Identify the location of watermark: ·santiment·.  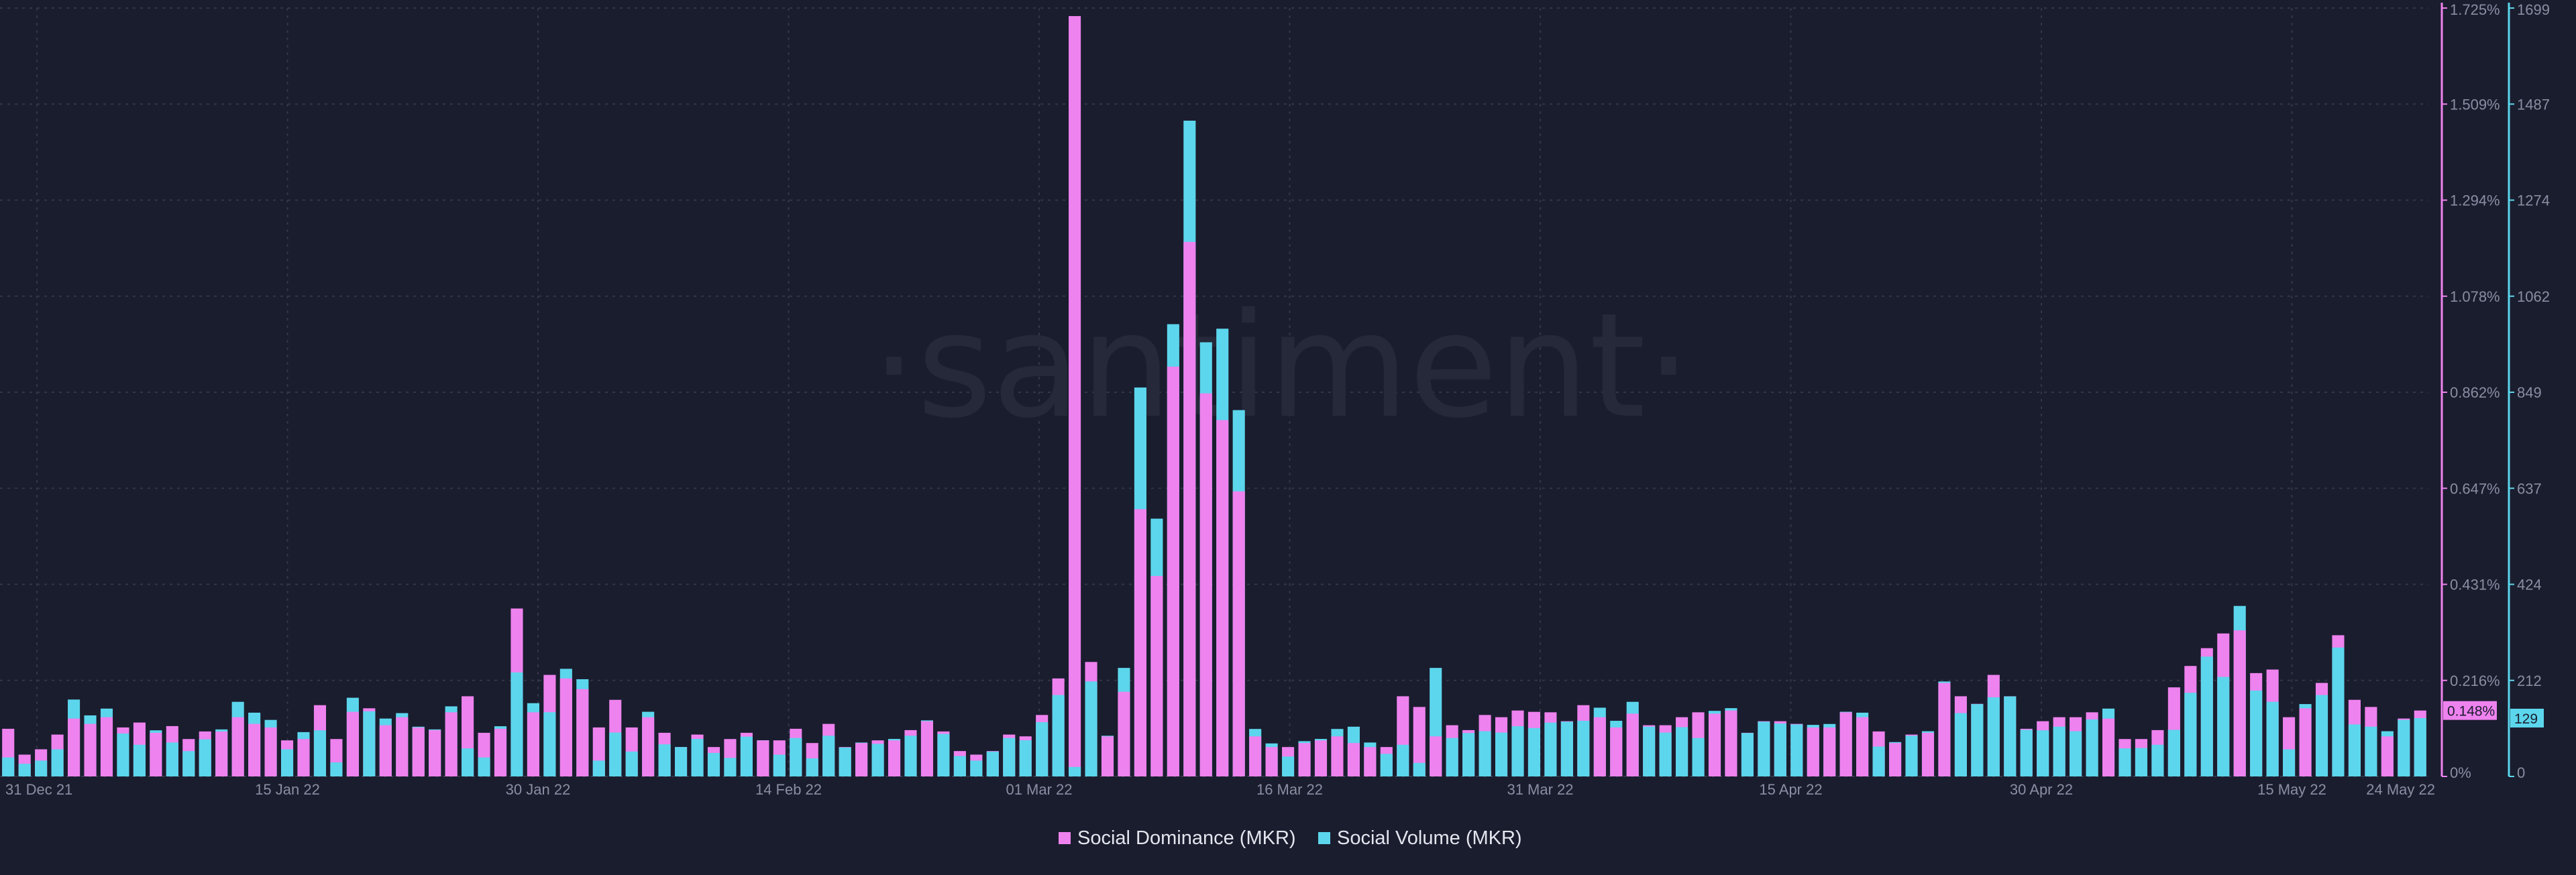
(1281, 366).